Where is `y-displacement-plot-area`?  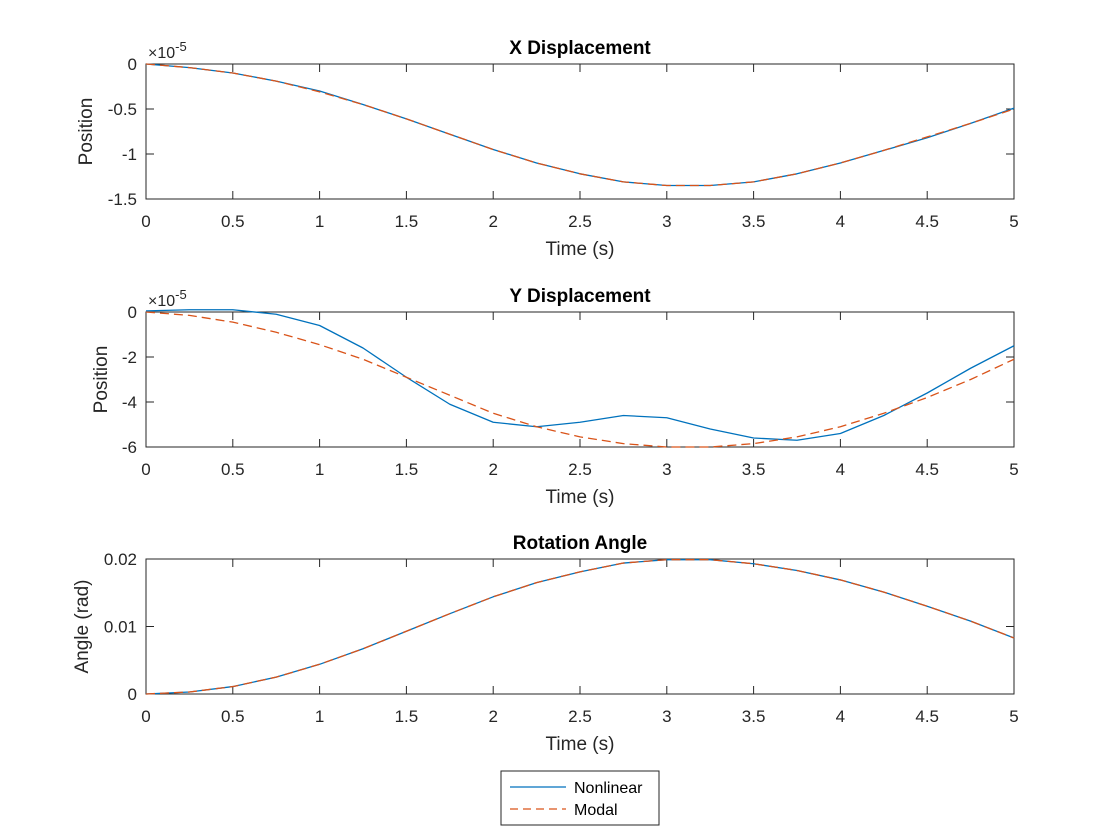 y-displacement-plot-area is located at coordinates (580, 379).